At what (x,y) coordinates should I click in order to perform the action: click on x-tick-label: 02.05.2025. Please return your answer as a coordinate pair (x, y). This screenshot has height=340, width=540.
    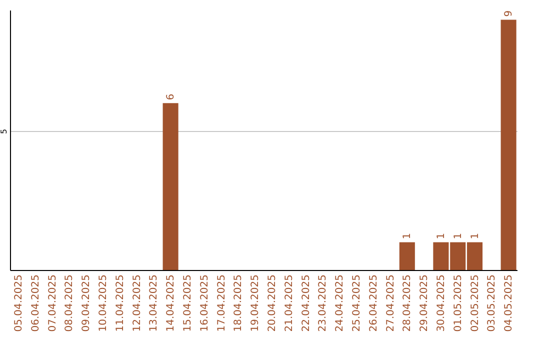
    Looking at the image, I should click on (475, 303).